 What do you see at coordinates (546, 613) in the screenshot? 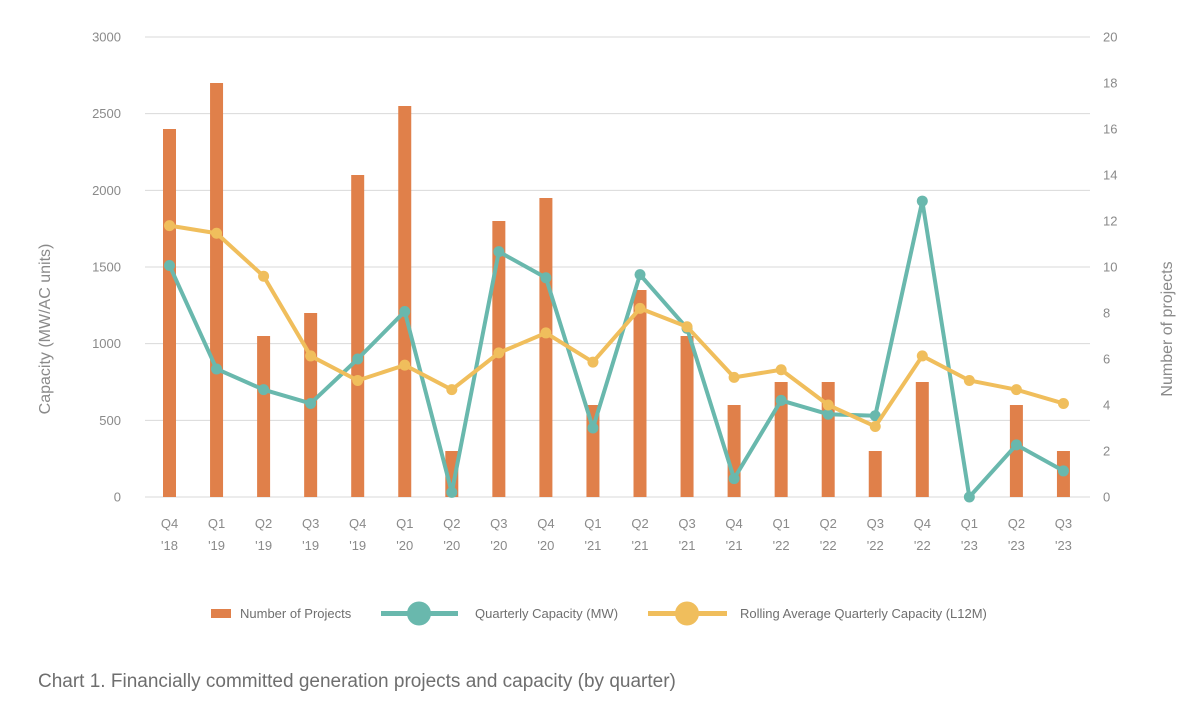
I see `legend-label-quarterly-capacity: Quarterly Capacity (MW)` at bounding box center [546, 613].